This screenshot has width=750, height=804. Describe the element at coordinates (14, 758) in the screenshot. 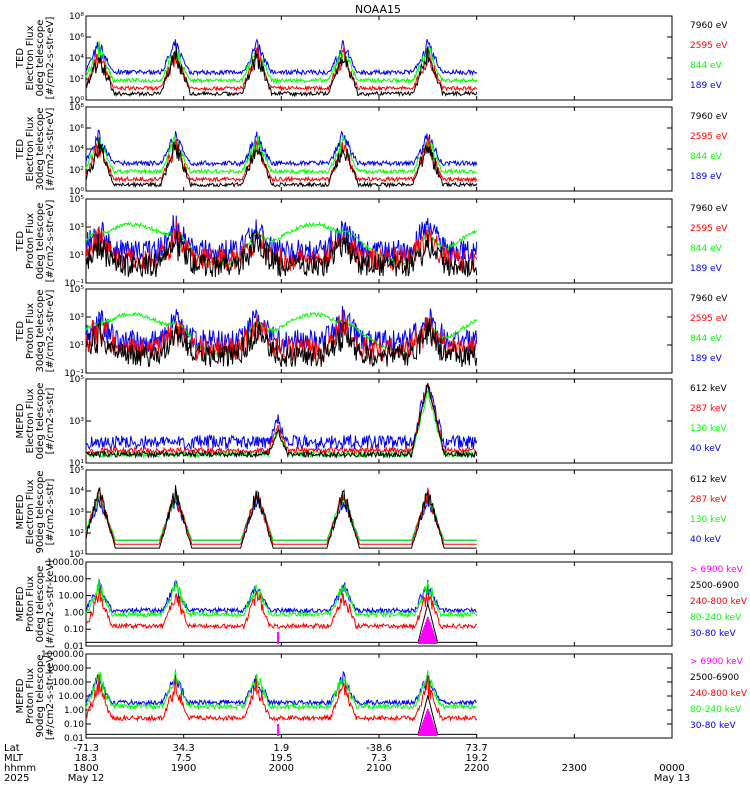

I see `x-row-label: MLT` at that location.